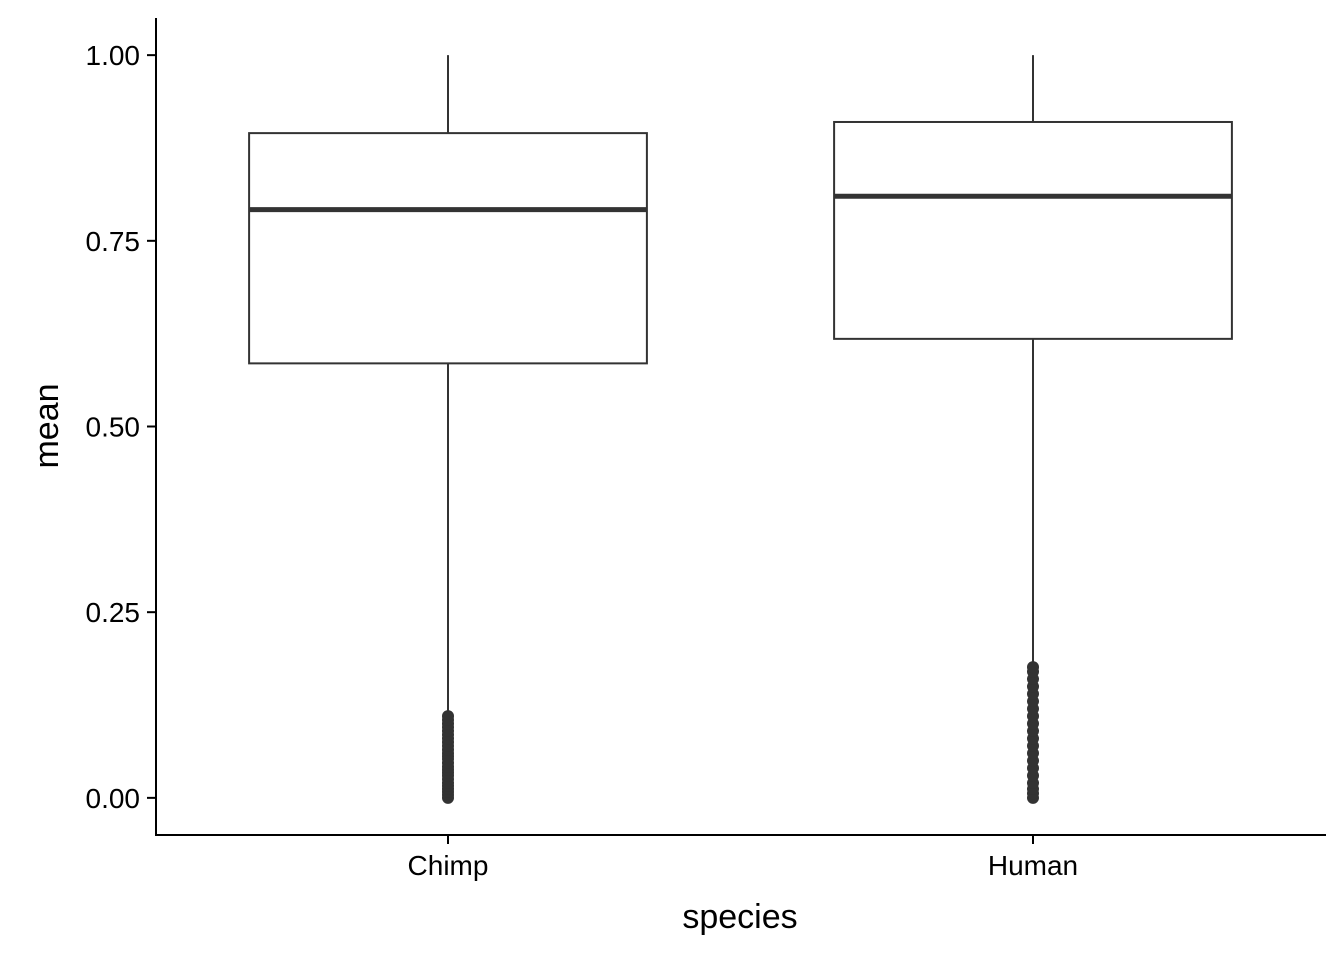  Describe the element at coordinates (1033, 865) in the screenshot. I see `x-tick-label: Human` at that location.